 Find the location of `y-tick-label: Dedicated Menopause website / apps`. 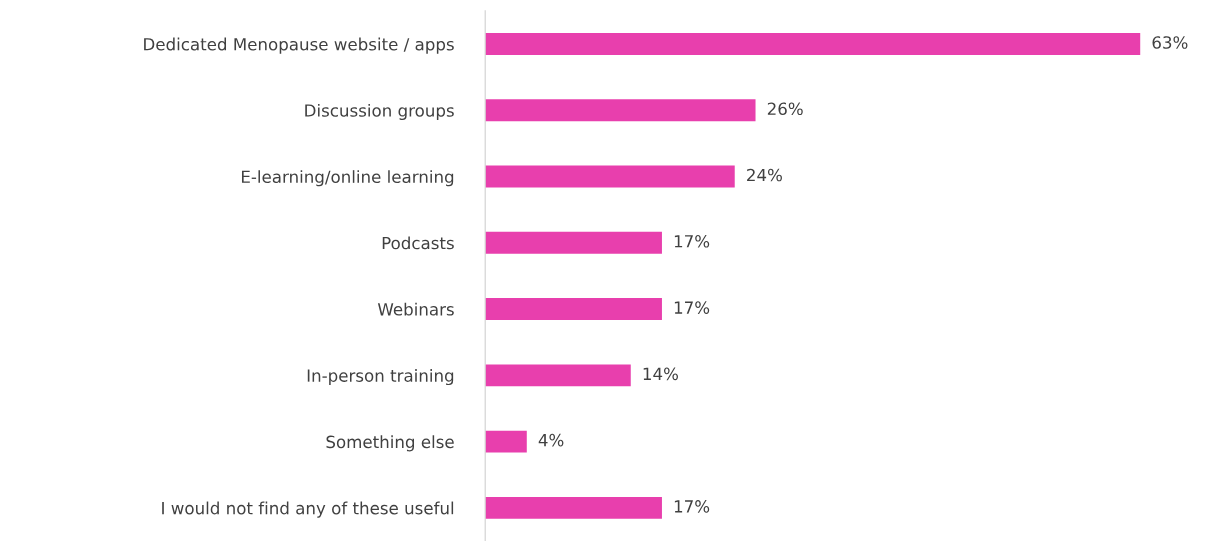

y-tick-label: Dedicated Menopause website / apps is located at coordinates (299, 45).